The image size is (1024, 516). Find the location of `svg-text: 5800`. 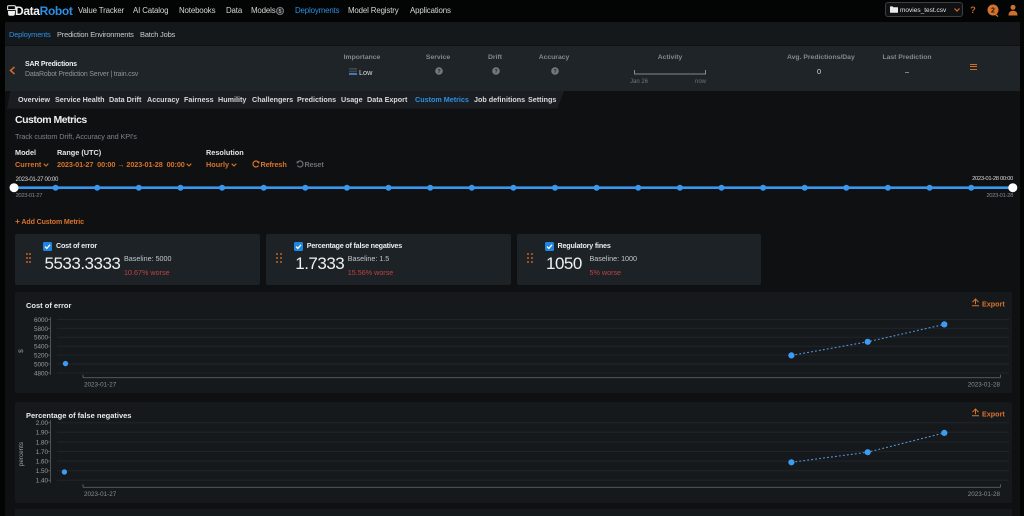

svg-text: 5800 is located at coordinates (41, 329).